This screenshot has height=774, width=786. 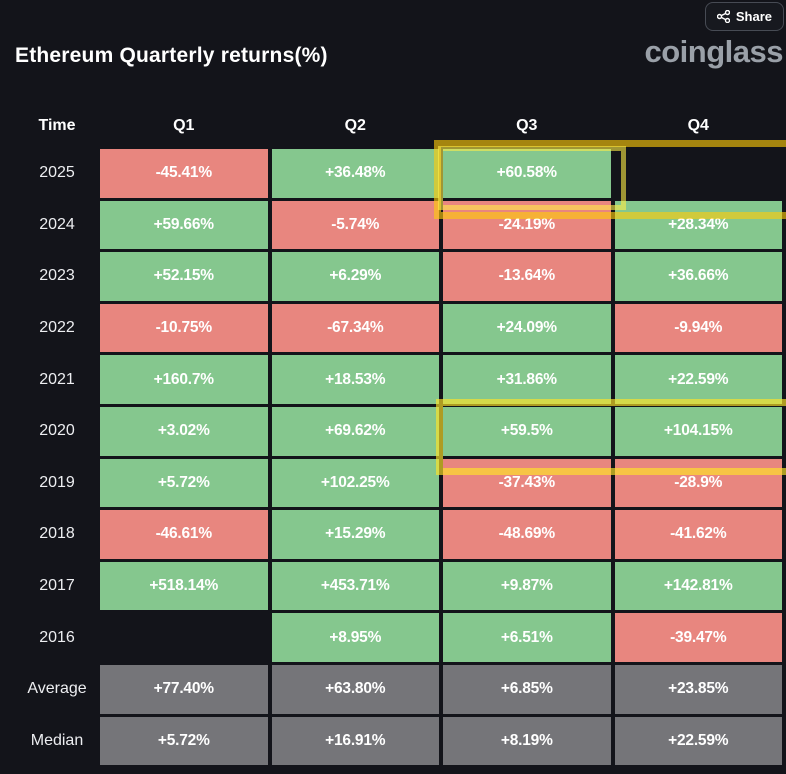 What do you see at coordinates (57, 431) in the screenshot?
I see `row-label-2020: 2020` at bounding box center [57, 431].